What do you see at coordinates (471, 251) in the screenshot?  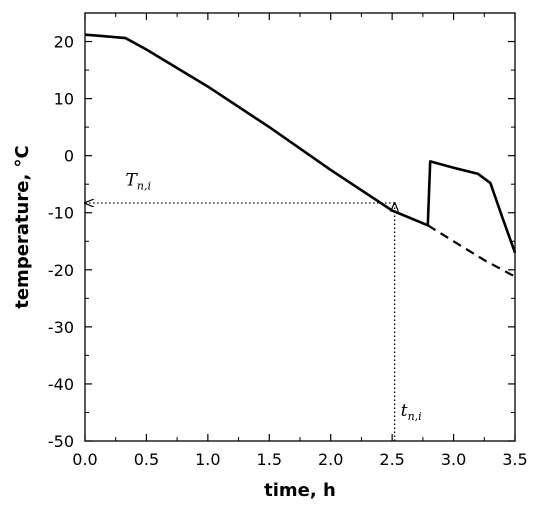 I see `dashed-extrapolation-line` at bounding box center [471, 251].